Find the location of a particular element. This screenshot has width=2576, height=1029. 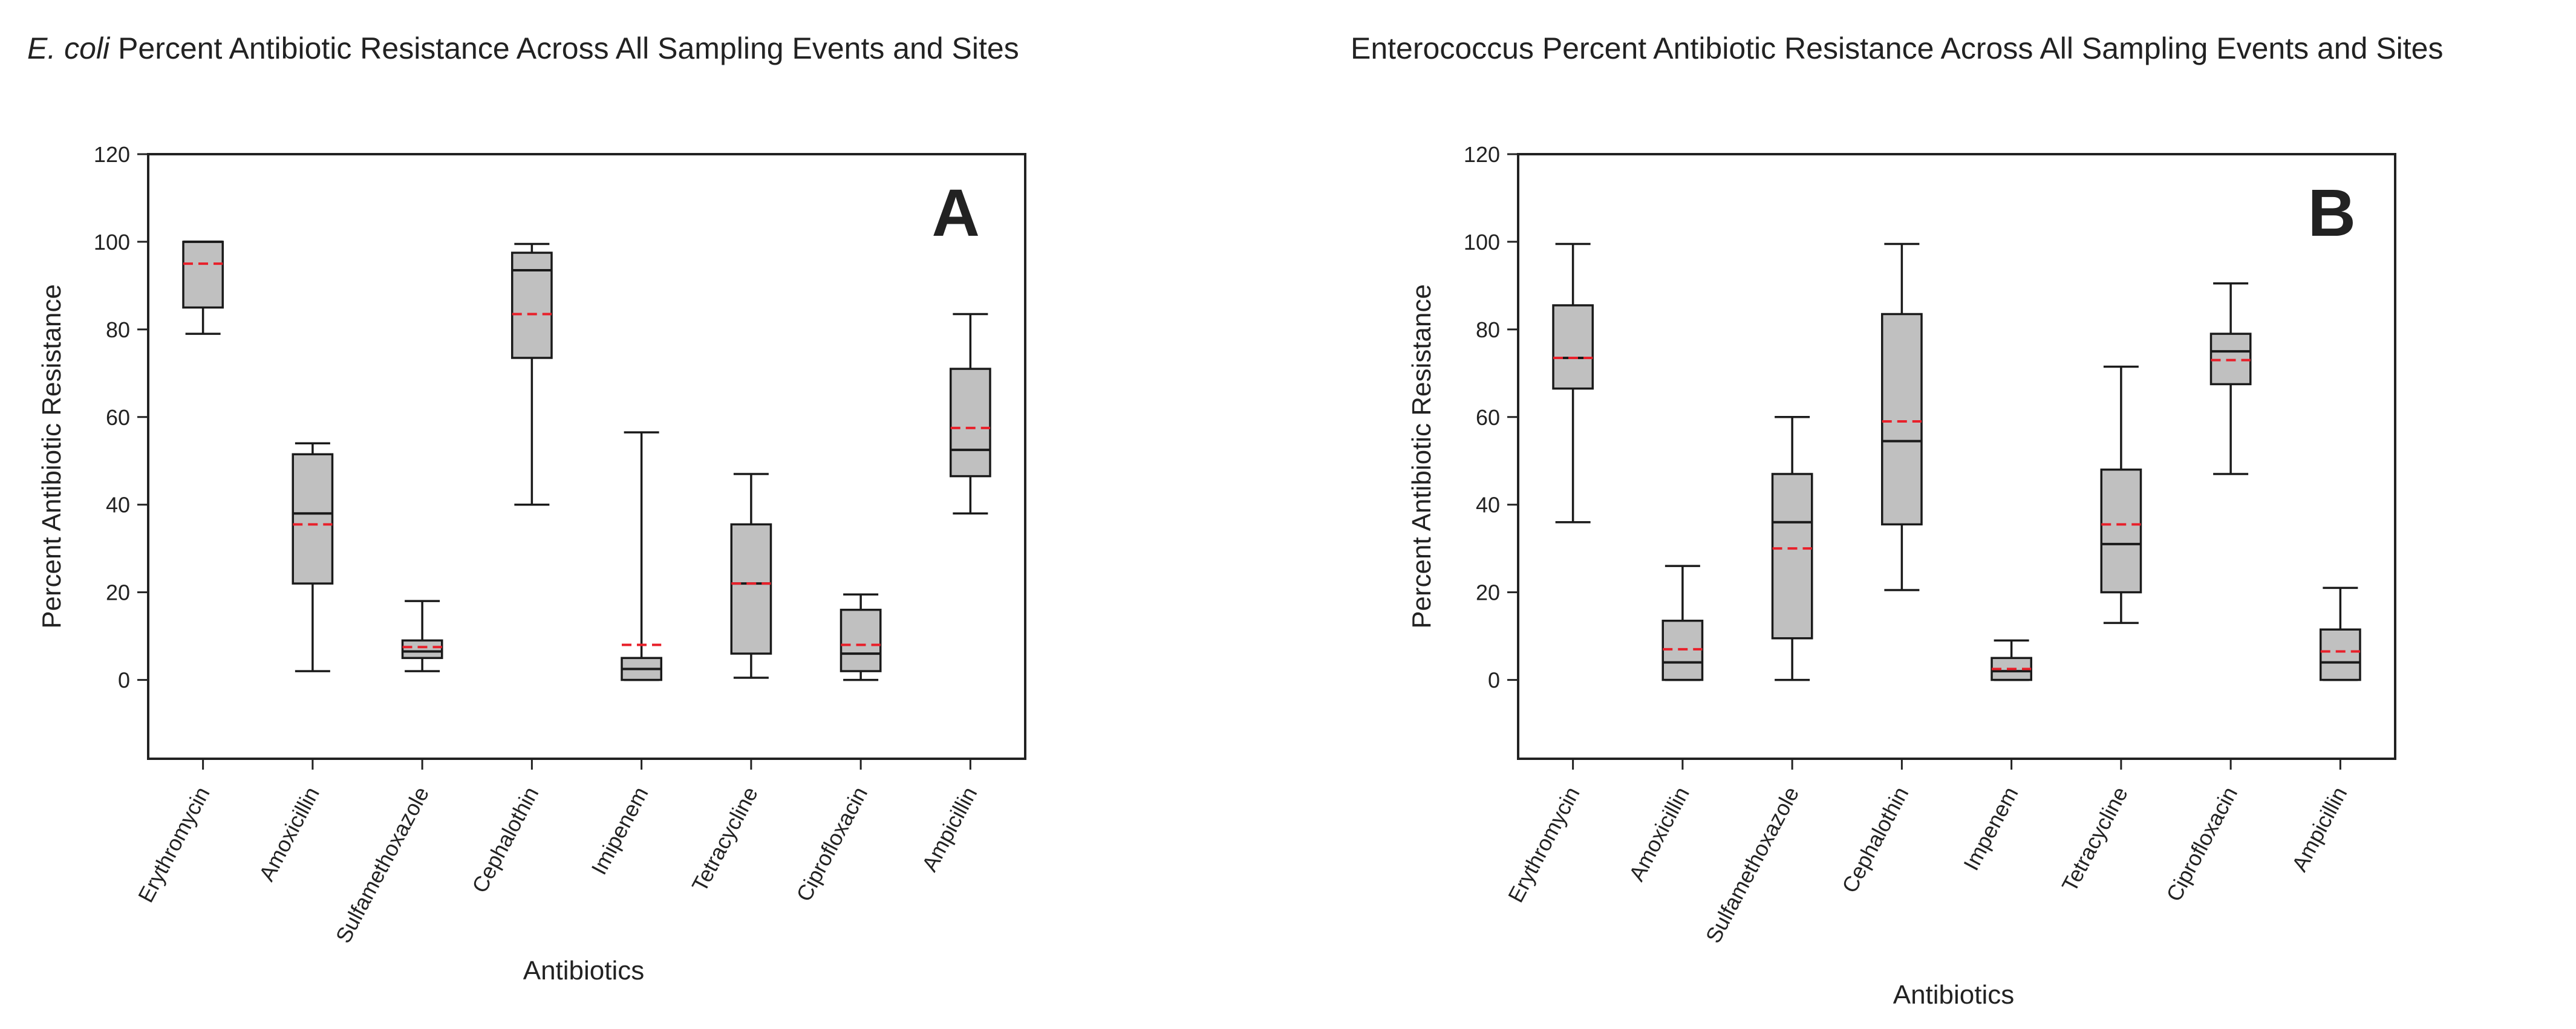

box-a-ampicillin is located at coordinates (970, 414).